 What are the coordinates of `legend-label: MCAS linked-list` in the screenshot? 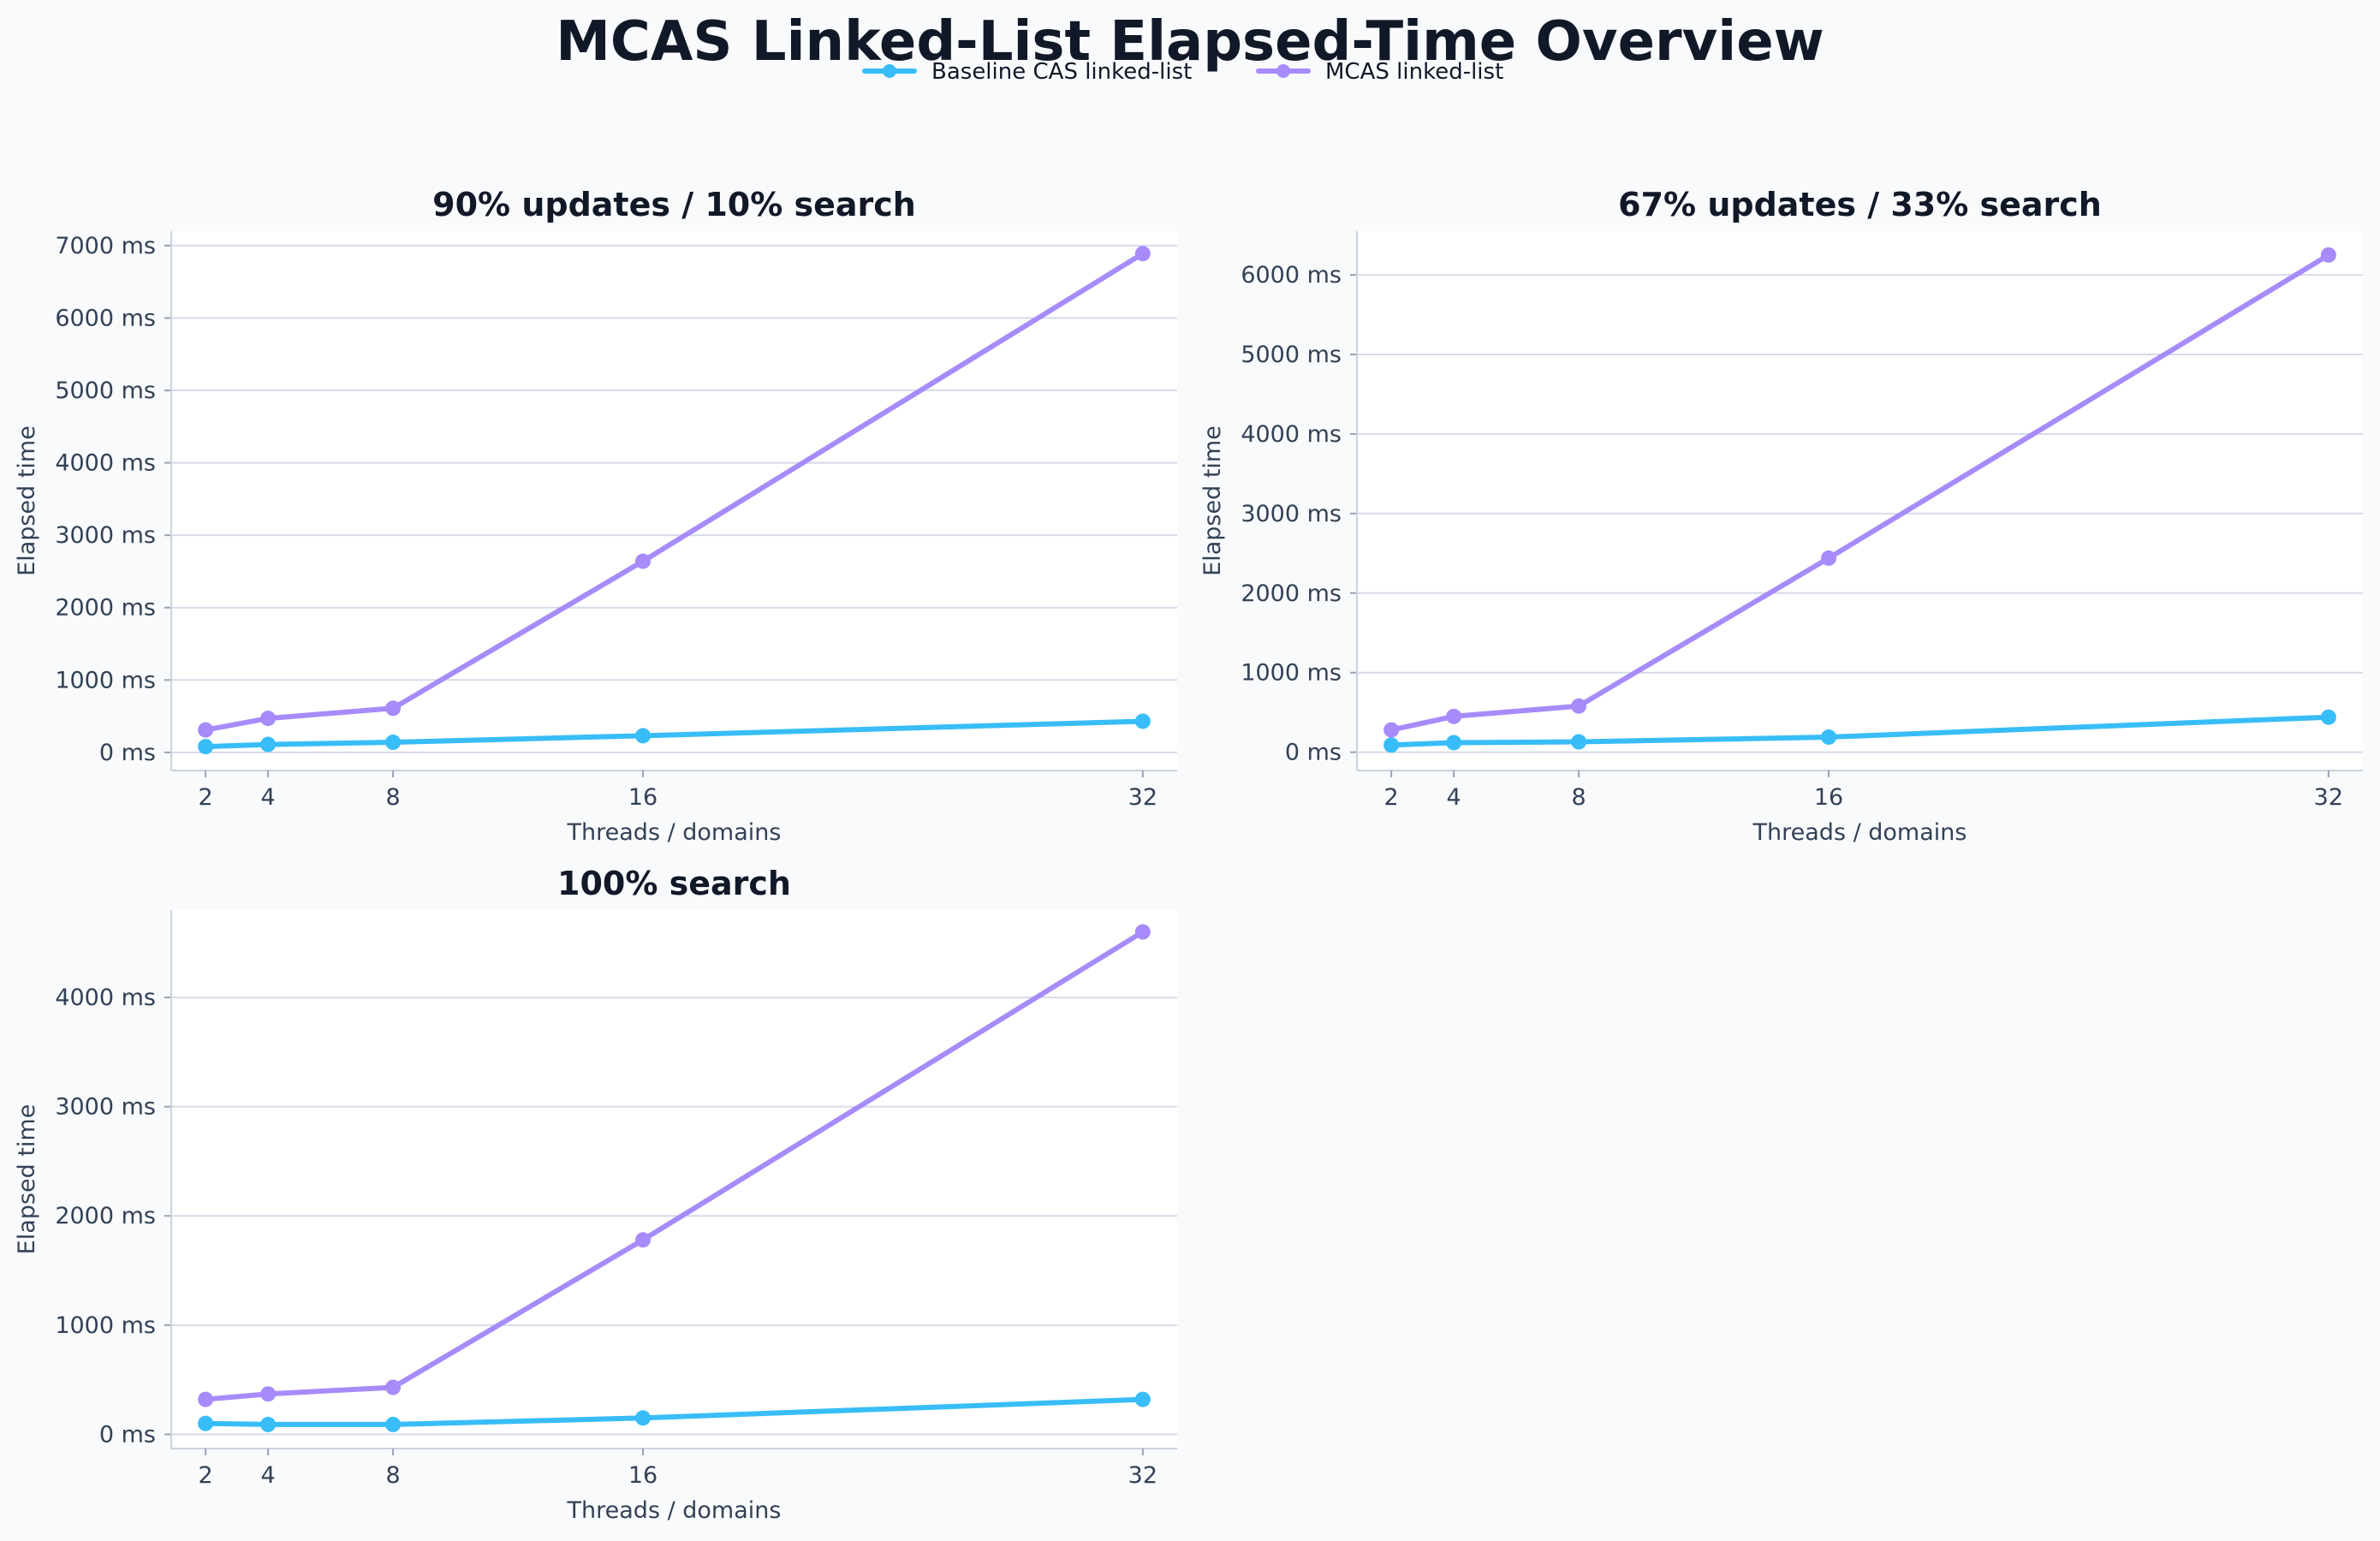 It's located at (1414, 72).